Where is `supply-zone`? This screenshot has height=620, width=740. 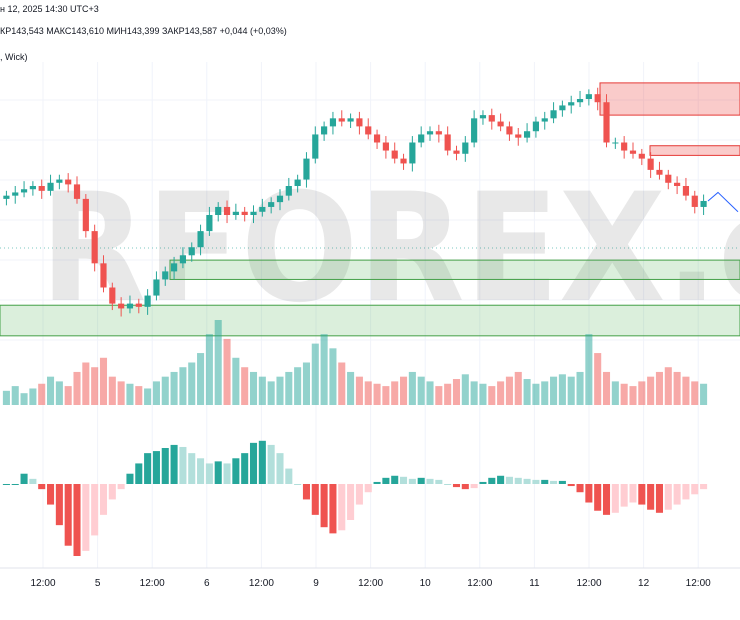
supply-zone is located at coordinates (694, 150).